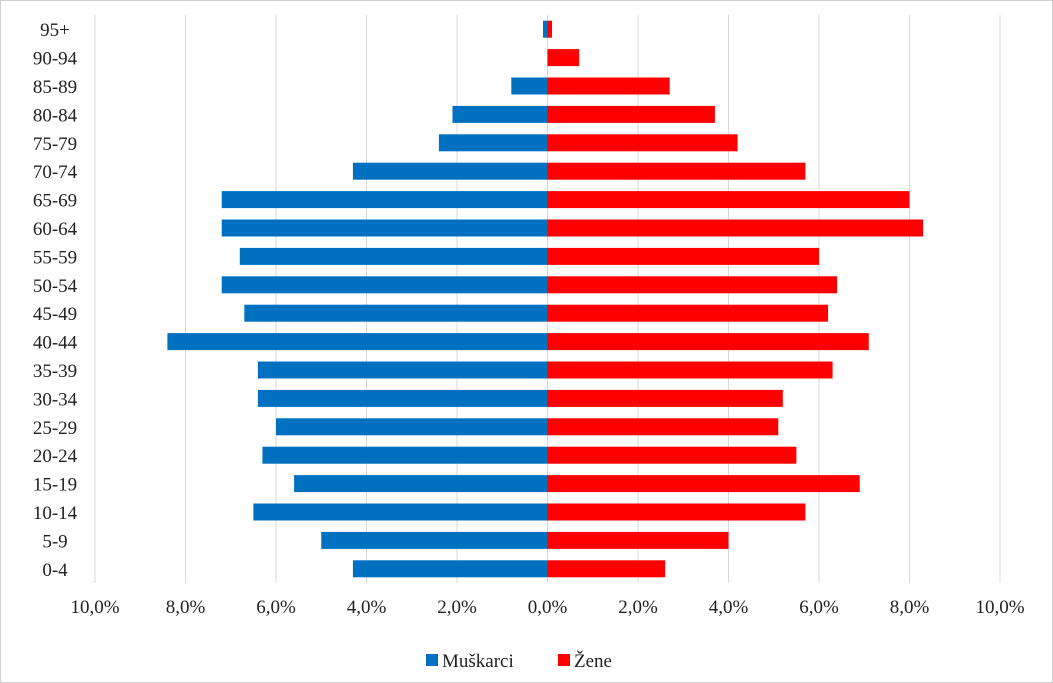  I want to click on category-label: 55-59, so click(55, 257).